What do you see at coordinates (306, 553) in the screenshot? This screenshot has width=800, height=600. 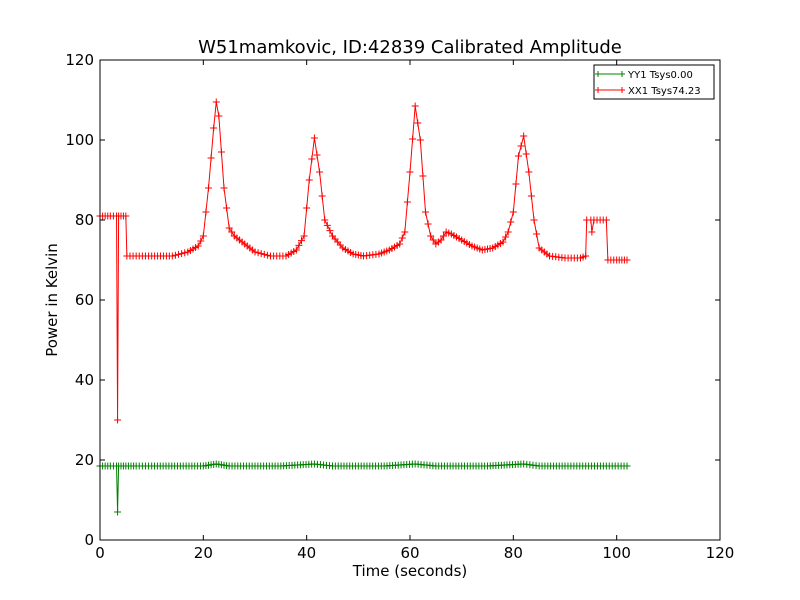 I see `x-tick-label: 40` at bounding box center [306, 553].